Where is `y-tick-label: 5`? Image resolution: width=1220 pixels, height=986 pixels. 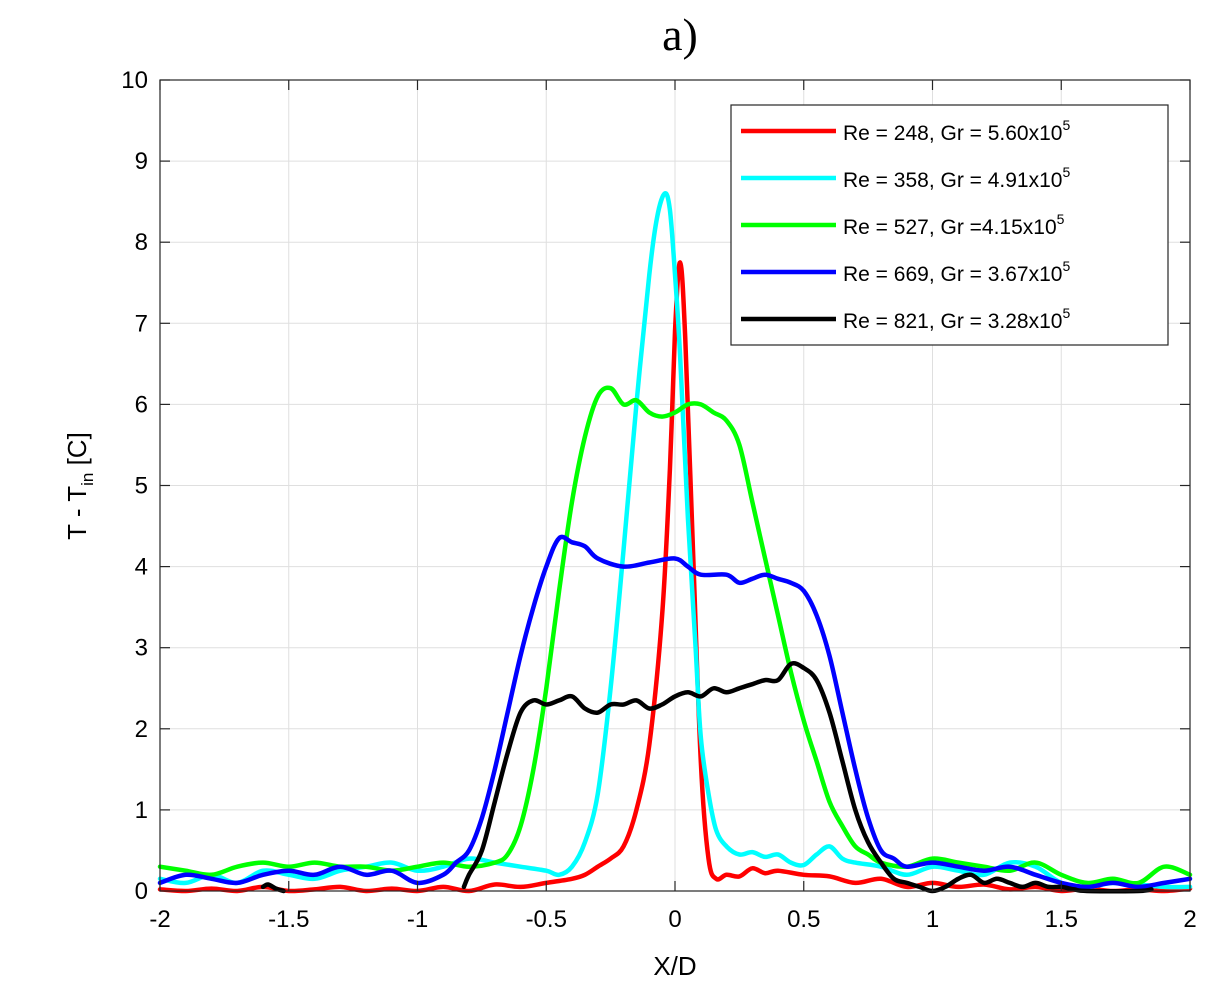
y-tick-label: 5 is located at coordinates (141, 486).